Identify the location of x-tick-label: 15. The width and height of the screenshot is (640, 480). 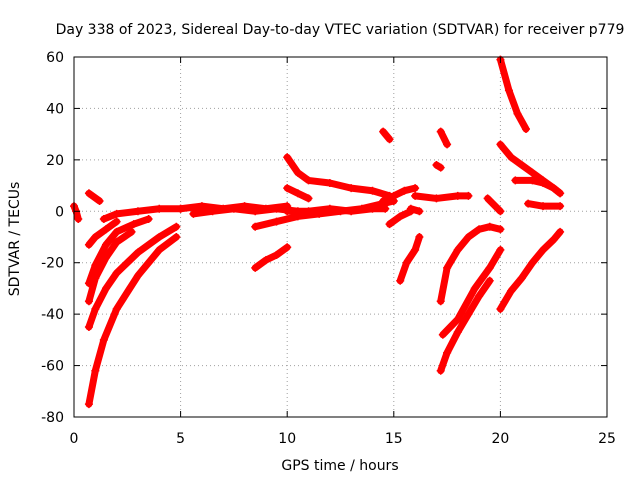
(394, 439).